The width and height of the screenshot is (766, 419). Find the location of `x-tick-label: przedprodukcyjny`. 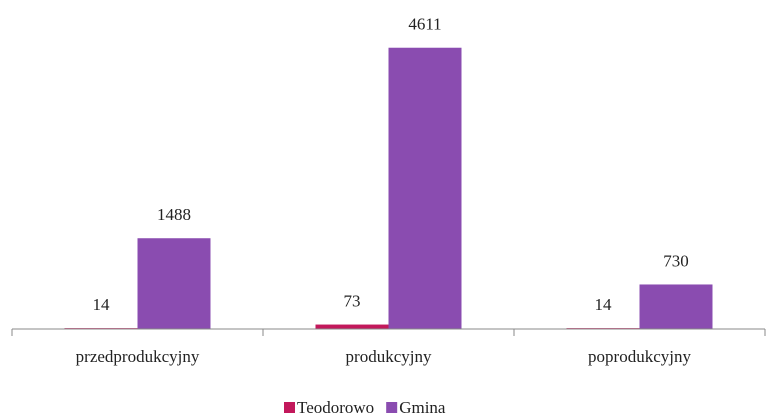

x-tick-label: przedprodukcyjny is located at coordinates (138, 356).